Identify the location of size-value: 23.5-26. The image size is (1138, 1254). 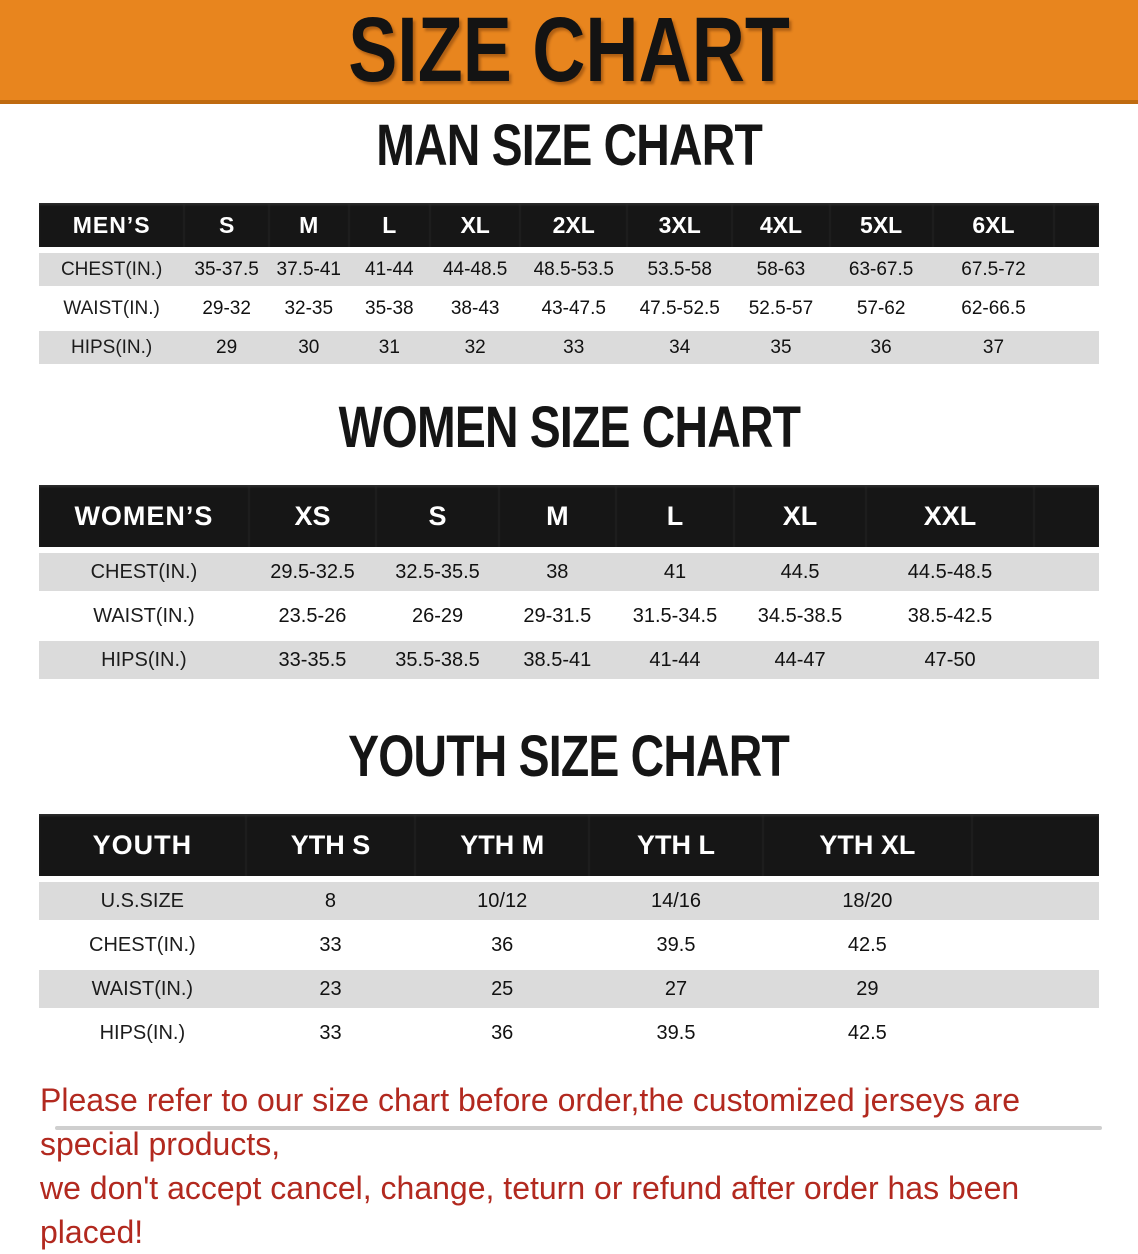
(312, 615).